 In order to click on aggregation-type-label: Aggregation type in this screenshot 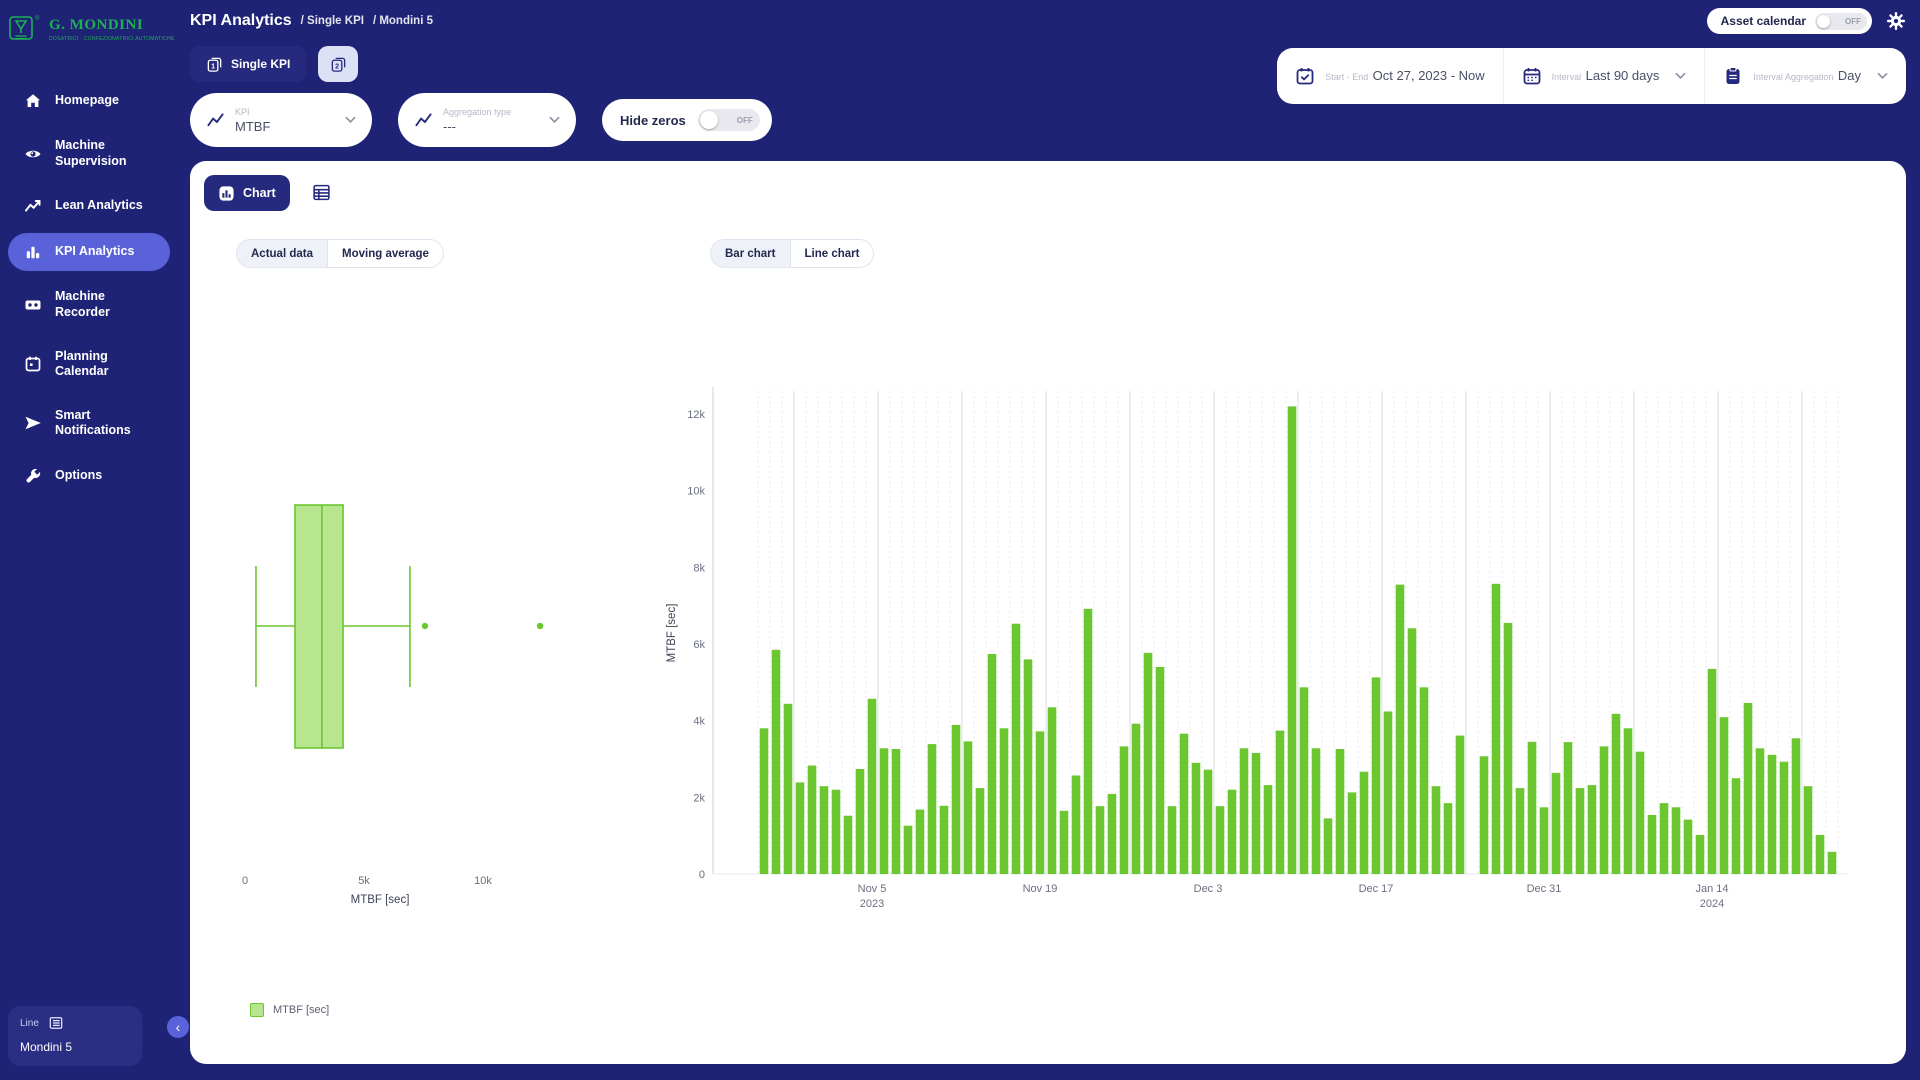, I will do `click(477, 111)`.